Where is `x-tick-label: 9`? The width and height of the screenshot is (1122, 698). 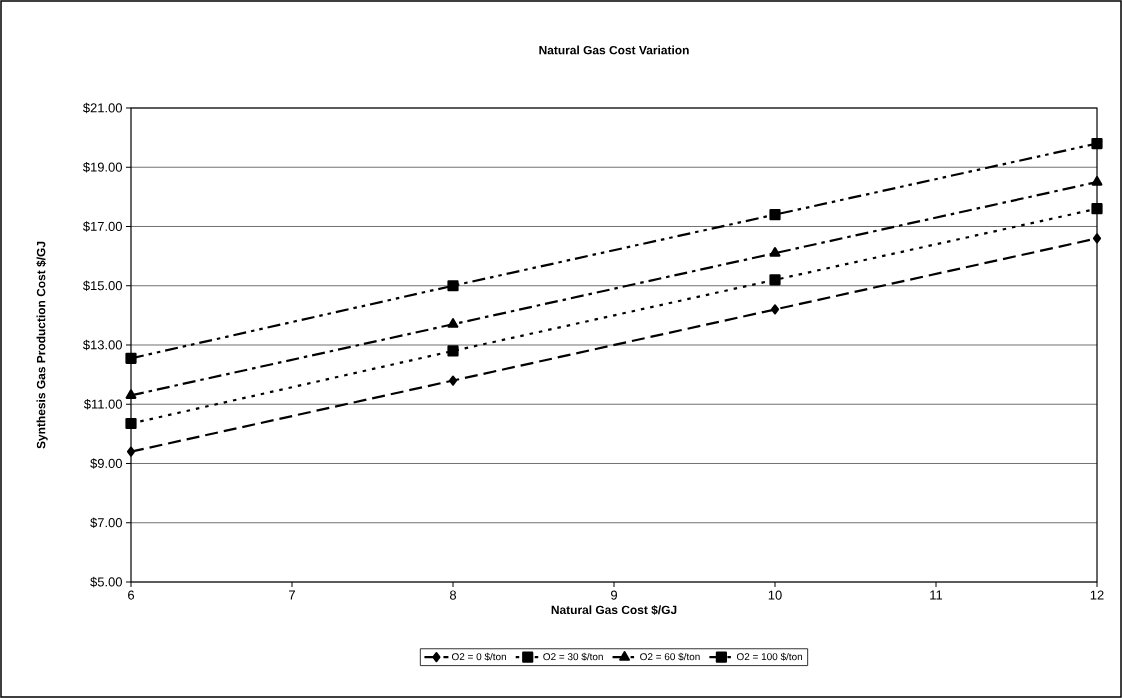
x-tick-label: 9 is located at coordinates (614, 595).